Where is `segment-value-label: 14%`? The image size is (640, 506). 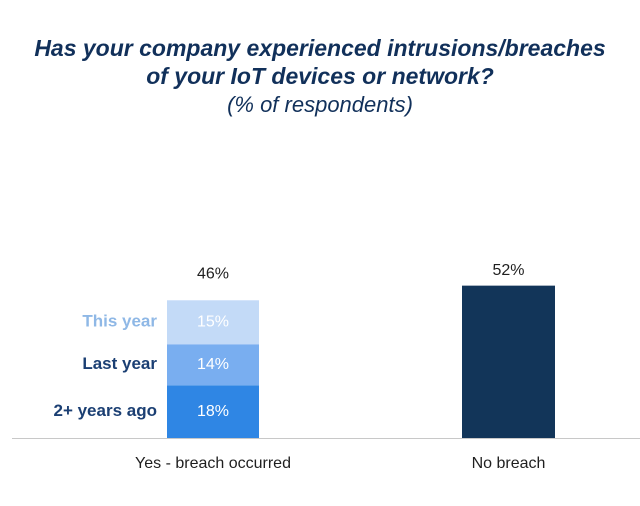
segment-value-label: 14% is located at coordinates (213, 364).